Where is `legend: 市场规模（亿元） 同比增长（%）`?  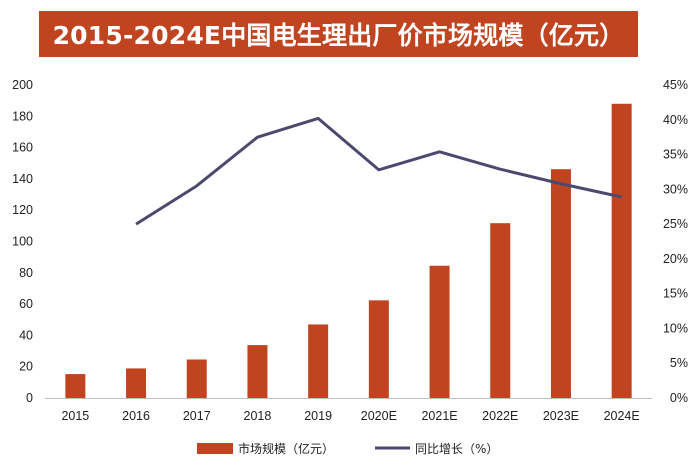
legend: 市场规模（亿元） 同比增长（%） is located at coordinates (347, 448).